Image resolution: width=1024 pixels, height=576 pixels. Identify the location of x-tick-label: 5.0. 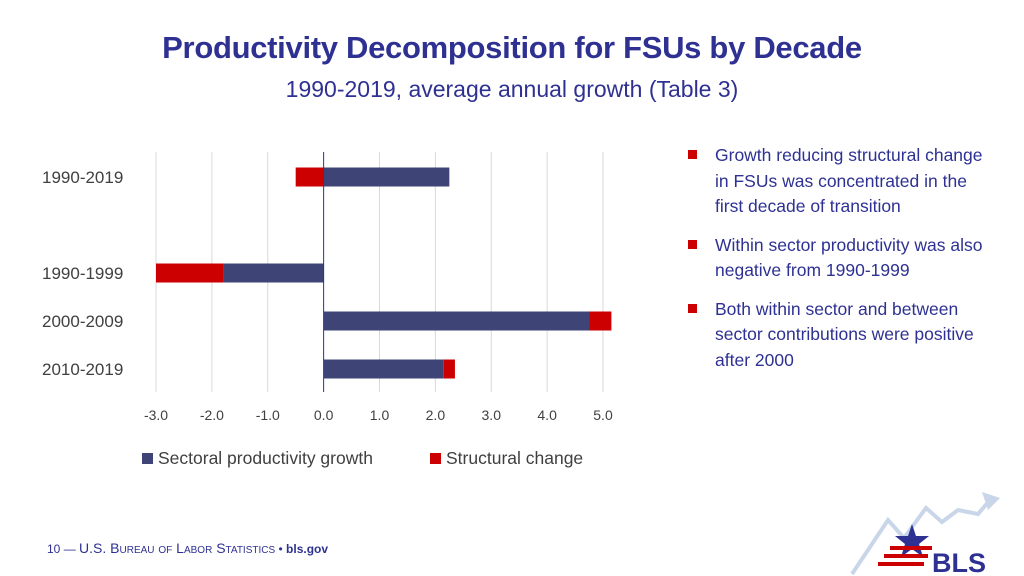
(603, 415).